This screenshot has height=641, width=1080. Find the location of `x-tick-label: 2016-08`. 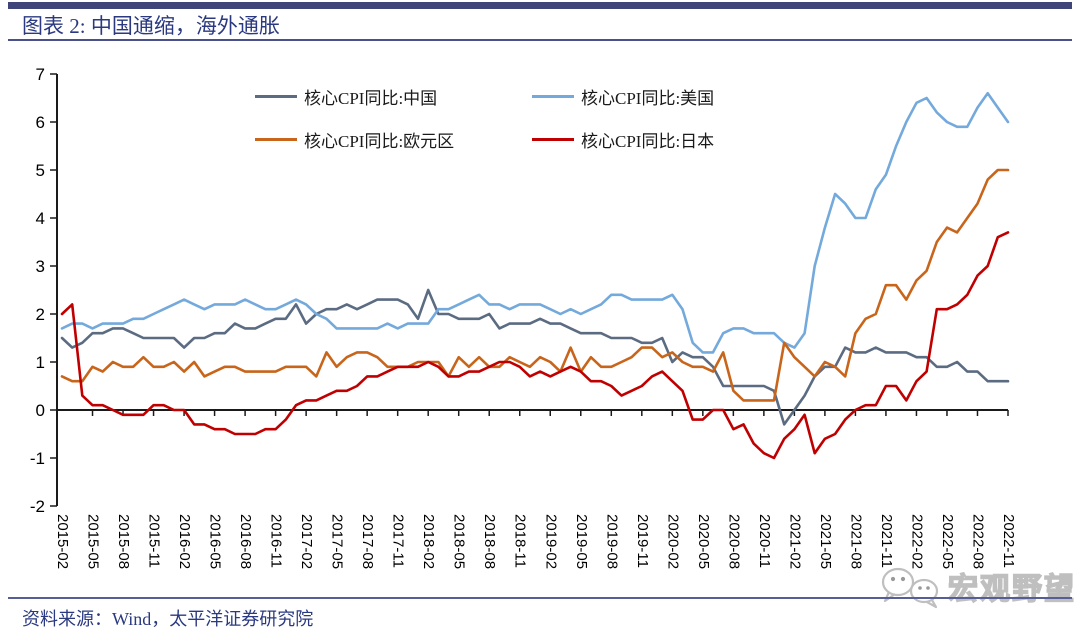

x-tick-label: 2016-08 is located at coordinates (245, 541).